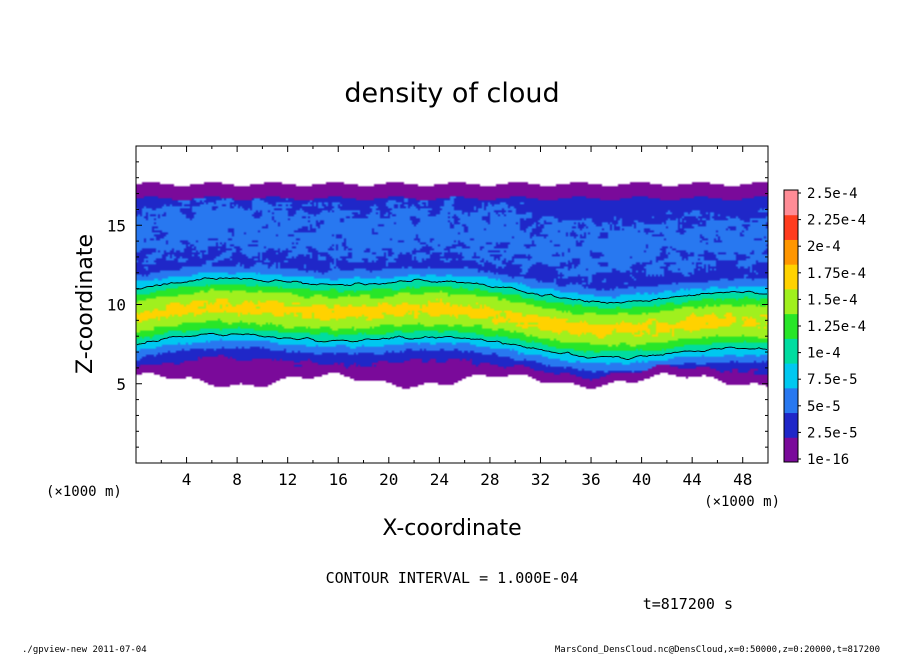  I want to click on colorbar-label: 1e-16, so click(828, 460).